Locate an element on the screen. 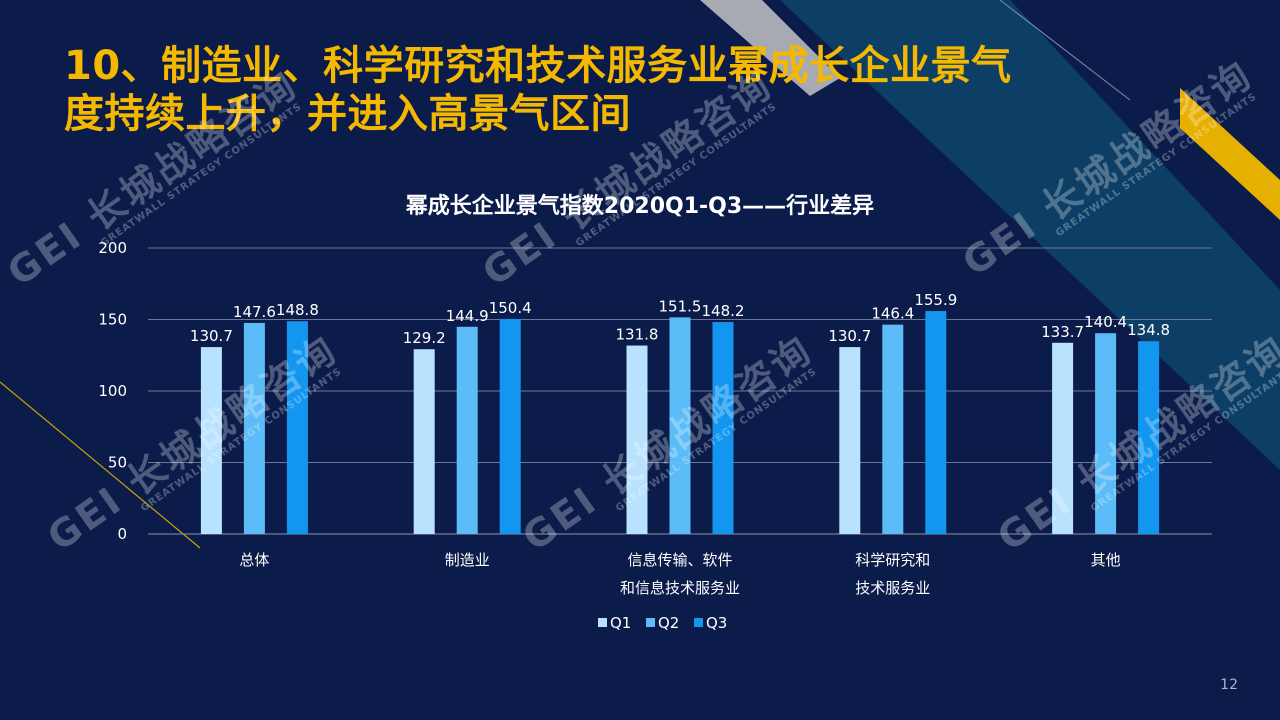  legend-swatch-q1 is located at coordinates (602, 622).